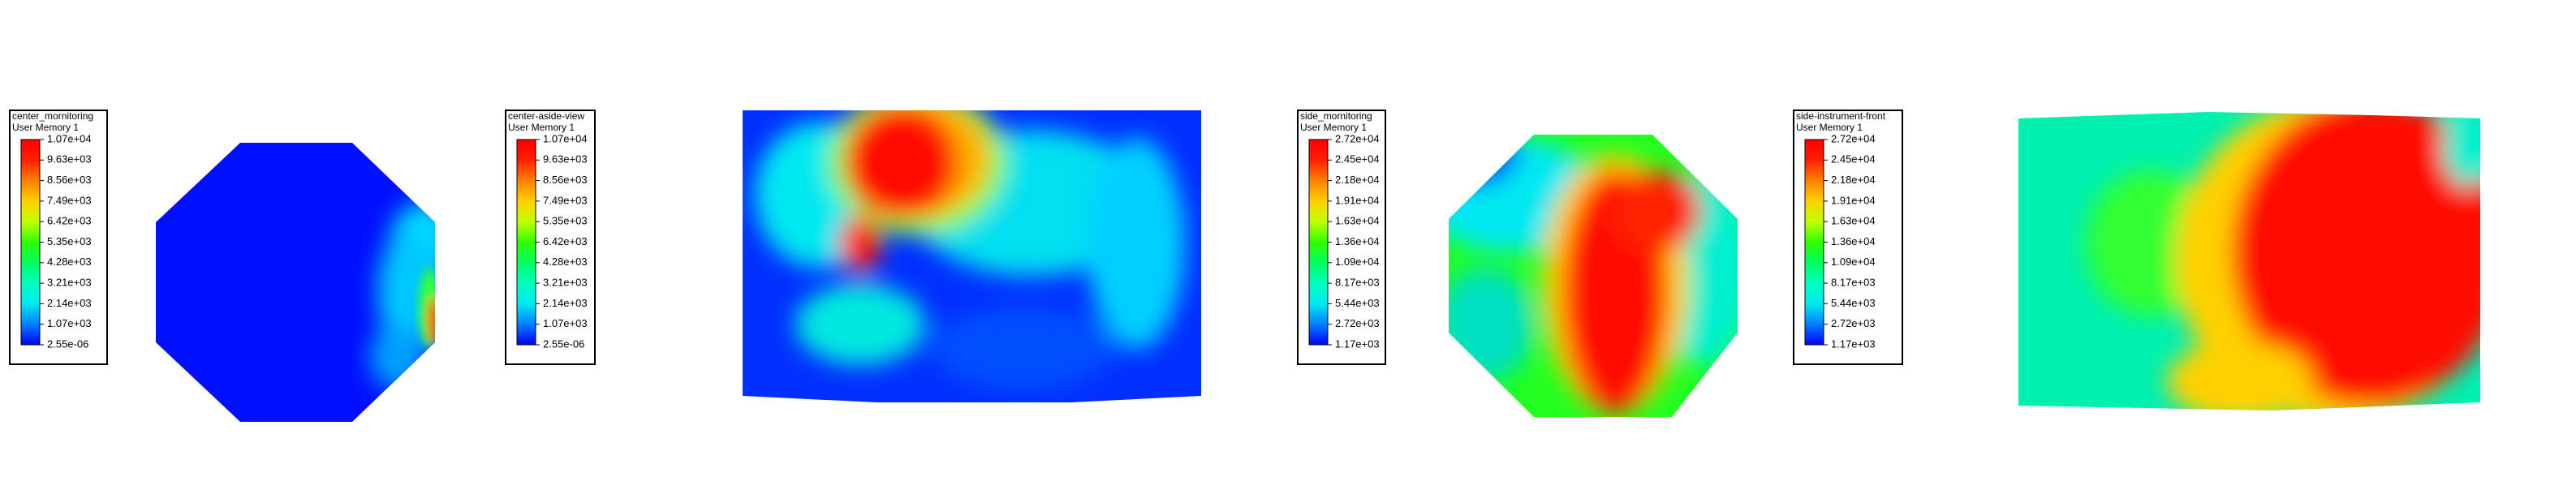 The image size is (2576, 477). What do you see at coordinates (1841, 116) in the screenshot?
I see `legend-title: side-instrument-front` at bounding box center [1841, 116].